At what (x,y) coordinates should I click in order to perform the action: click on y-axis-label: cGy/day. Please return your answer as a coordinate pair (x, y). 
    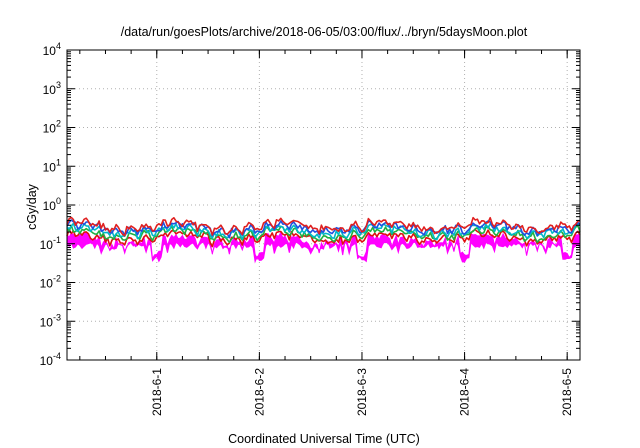
    Looking at the image, I should click on (32, 206).